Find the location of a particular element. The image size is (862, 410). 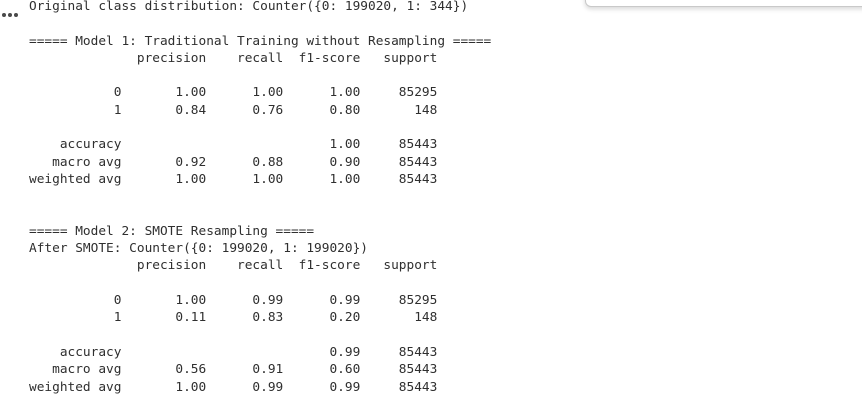

output-line: 1 0.11 0.83 0.20 148 is located at coordinates (233, 318).